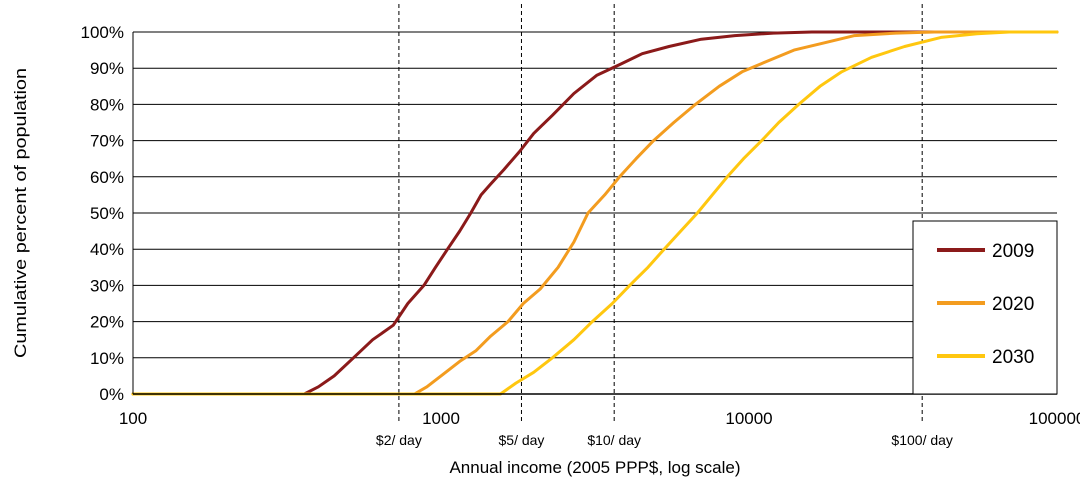 The width and height of the screenshot is (1080, 490). I want to click on y-tick-label: 70%, so click(107, 141).